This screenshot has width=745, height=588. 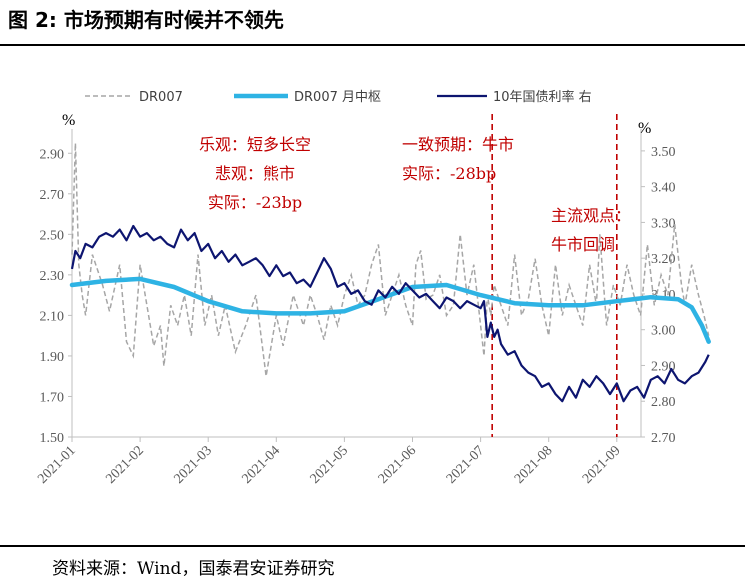 I want to click on legend-label-dr007-center: DR007 月中枢, so click(x=337, y=97).